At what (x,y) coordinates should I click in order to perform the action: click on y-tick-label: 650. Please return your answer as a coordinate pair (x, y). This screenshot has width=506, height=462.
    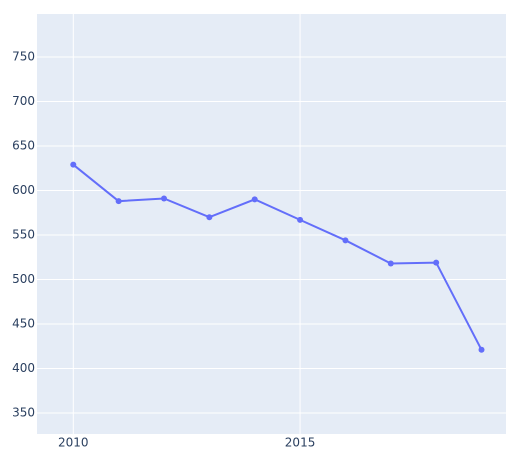
    Looking at the image, I should click on (23, 145).